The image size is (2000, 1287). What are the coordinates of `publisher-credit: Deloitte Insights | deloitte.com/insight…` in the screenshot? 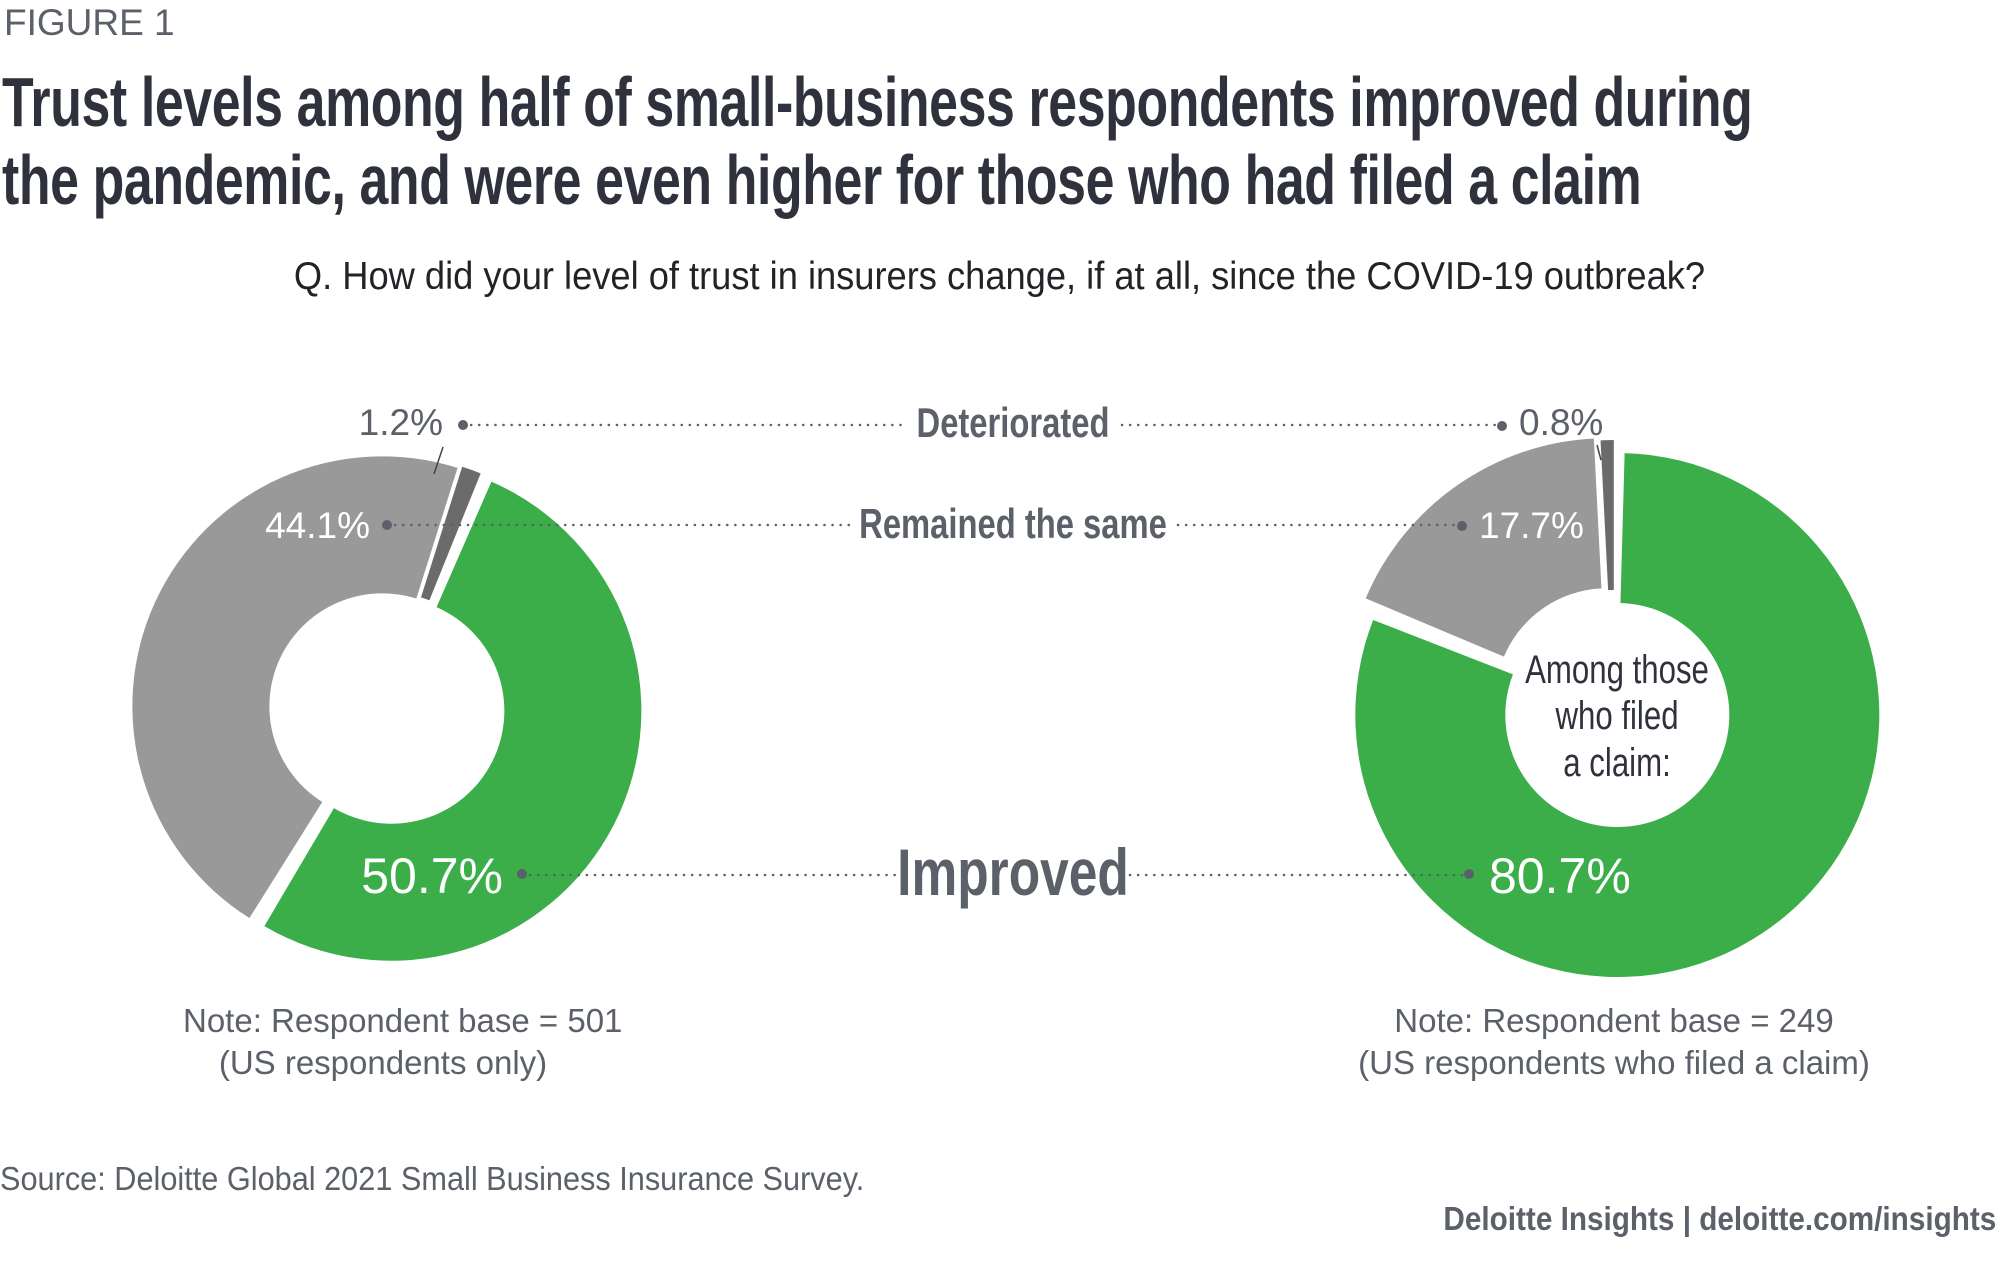 It's located at (1719, 1218).